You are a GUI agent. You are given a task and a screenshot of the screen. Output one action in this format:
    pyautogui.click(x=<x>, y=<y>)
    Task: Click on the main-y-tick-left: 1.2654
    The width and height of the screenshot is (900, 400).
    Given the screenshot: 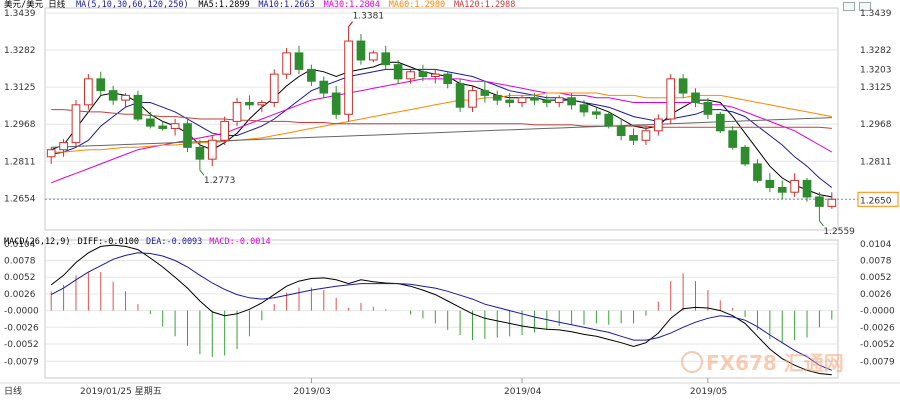 What is the action you would take?
    pyautogui.click(x=20, y=199)
    